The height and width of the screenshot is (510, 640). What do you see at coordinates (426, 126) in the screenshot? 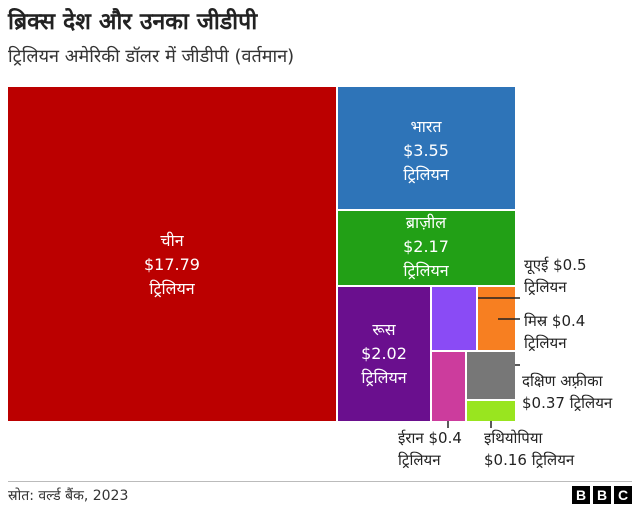
I see `tile-name-label: भारत` at bounding box center [426, 126].